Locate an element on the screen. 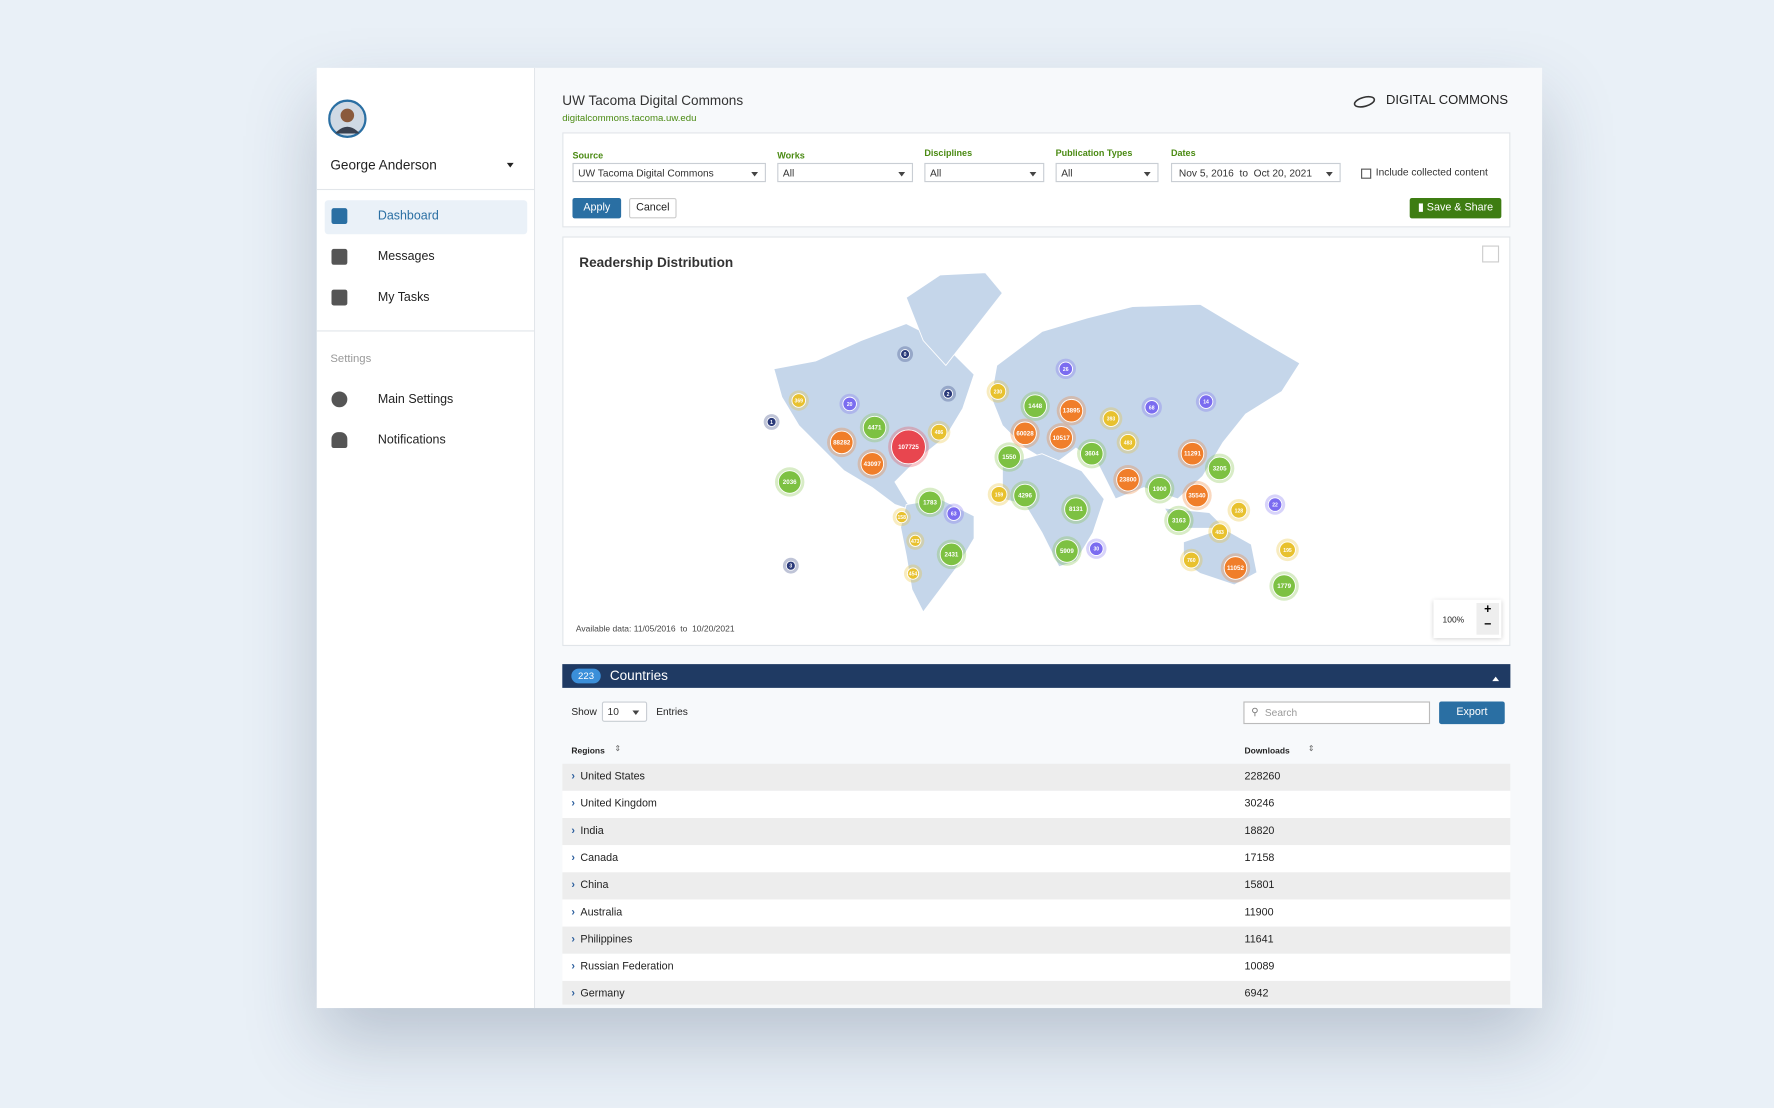  nav-item: My Tasks is located at coordinates (403, 297).